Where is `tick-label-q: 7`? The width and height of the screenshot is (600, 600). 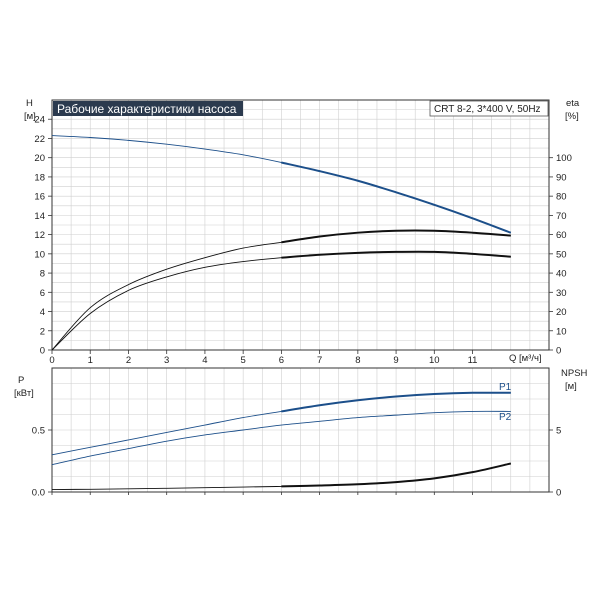 tick-label-q: 7 is located at coordinates (319, 360).